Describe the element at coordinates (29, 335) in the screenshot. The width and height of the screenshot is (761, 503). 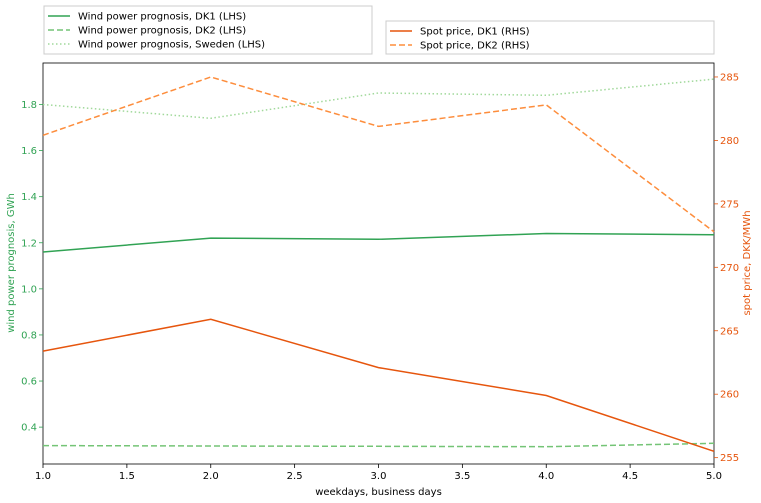
I see `y-left-tick-label: 0.8` at that location.